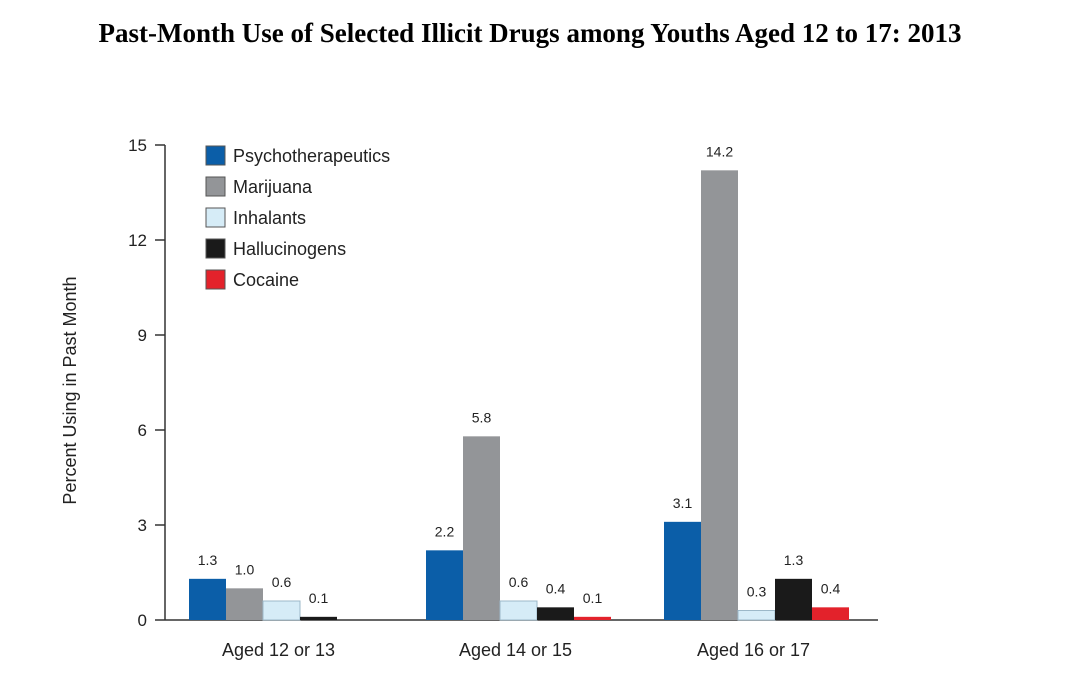  What do you see at coordinates (142, 430) in the screenshot?
I see `y-tick-label: 6` at bounding box center [142, 430].